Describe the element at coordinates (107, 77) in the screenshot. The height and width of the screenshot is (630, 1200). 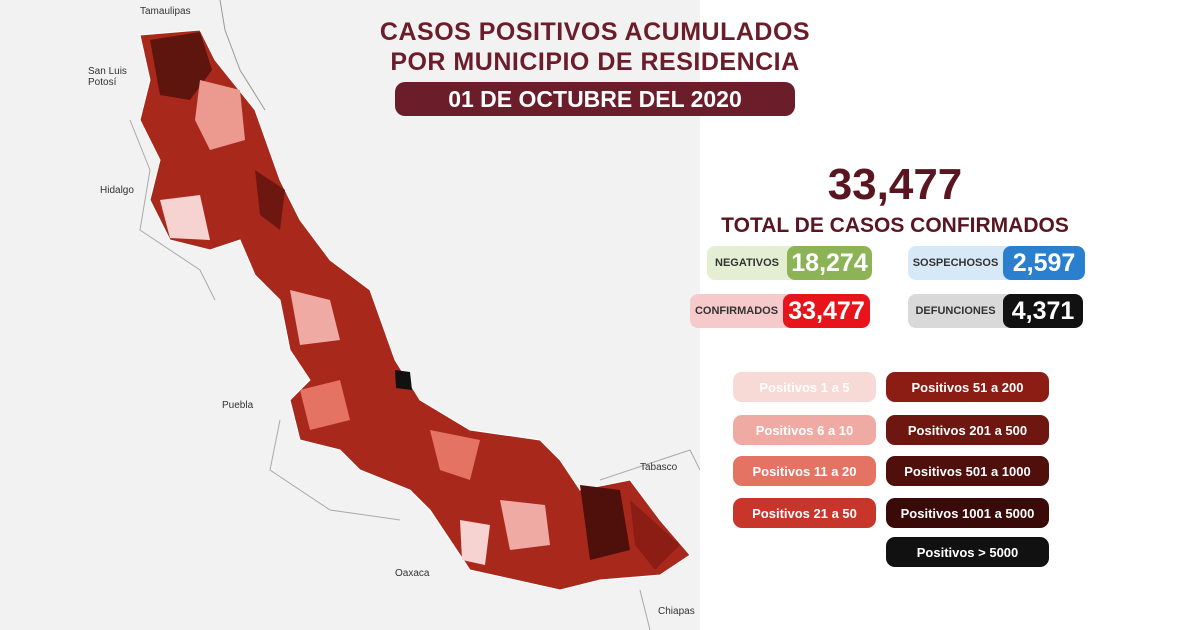
I see `map-label: San Luis Potosí` at that location.